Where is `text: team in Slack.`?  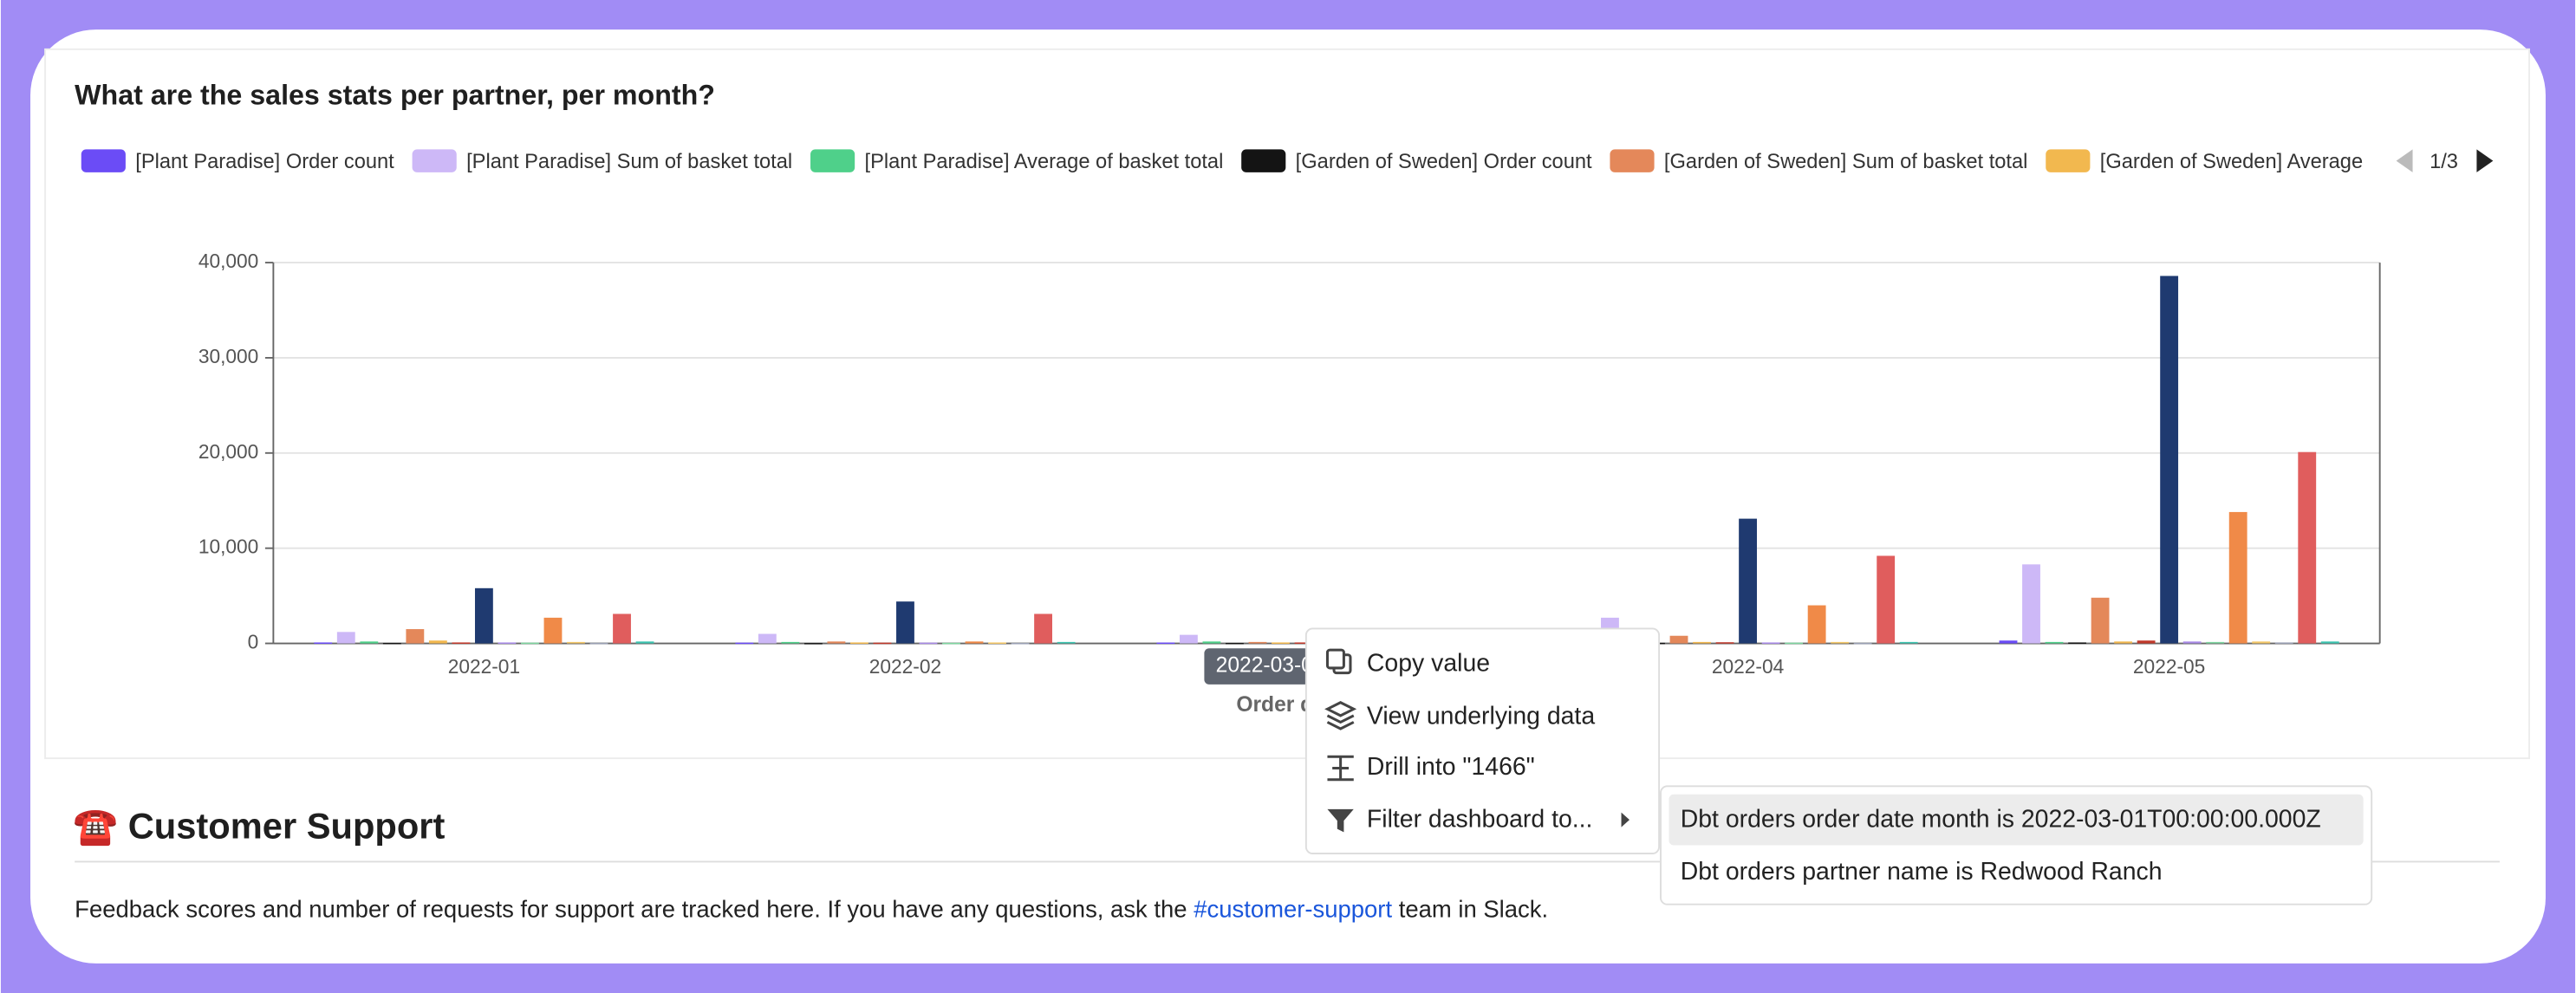
text: team in Slack. is located at coordinates (1470, 909).